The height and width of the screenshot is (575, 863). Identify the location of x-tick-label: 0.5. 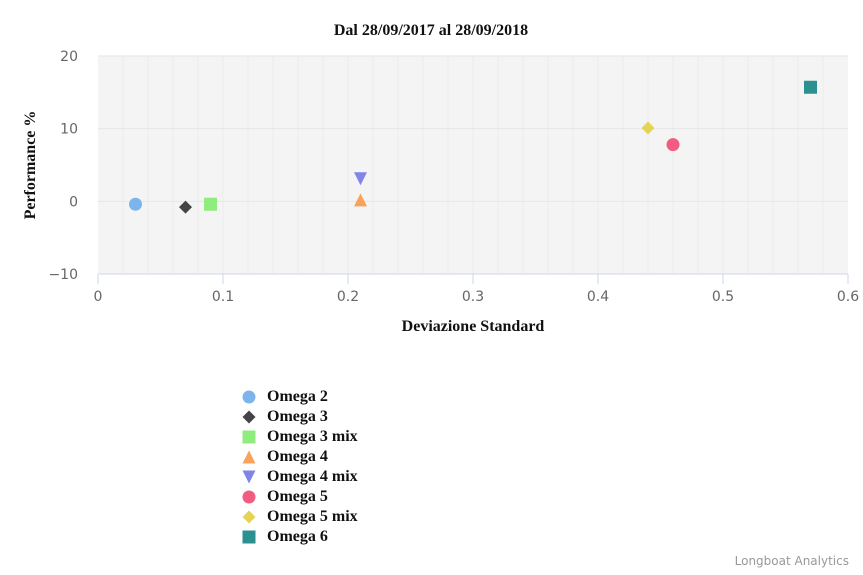
(723, 297).